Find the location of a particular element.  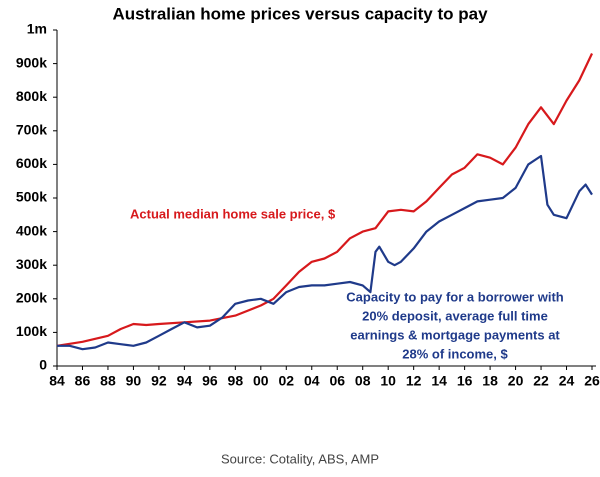

x-tick-label: 00 is located at coordinates (261, 381).